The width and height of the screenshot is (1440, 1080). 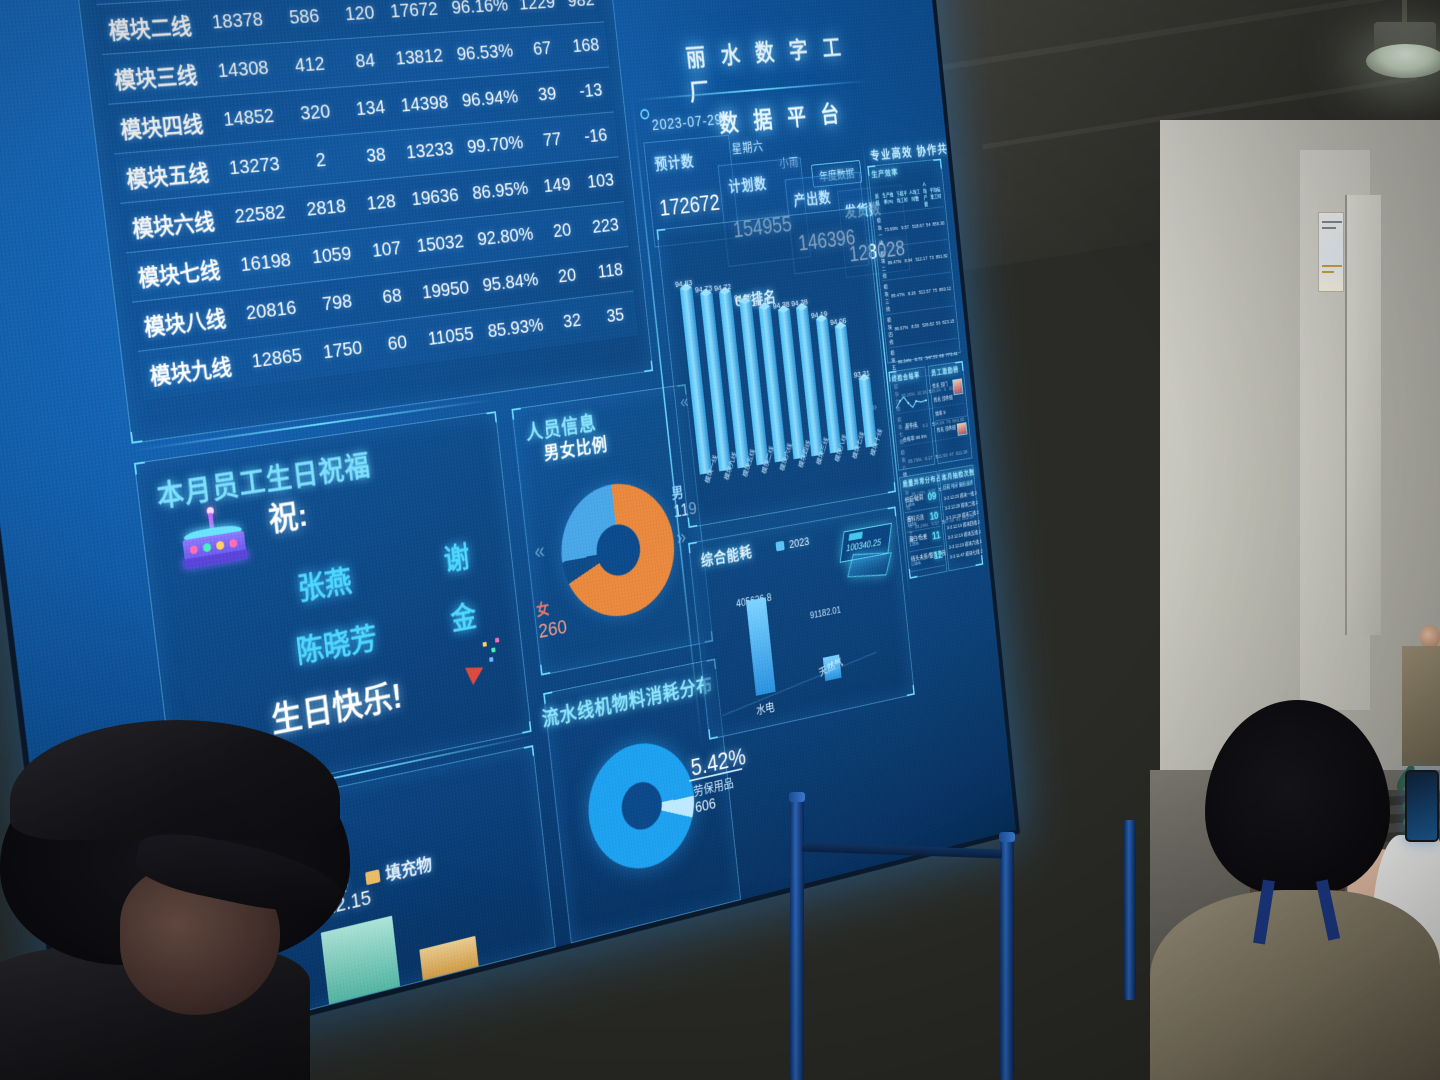 I want to click on birthday-name-2: 谢, so click(x=457, y=558).